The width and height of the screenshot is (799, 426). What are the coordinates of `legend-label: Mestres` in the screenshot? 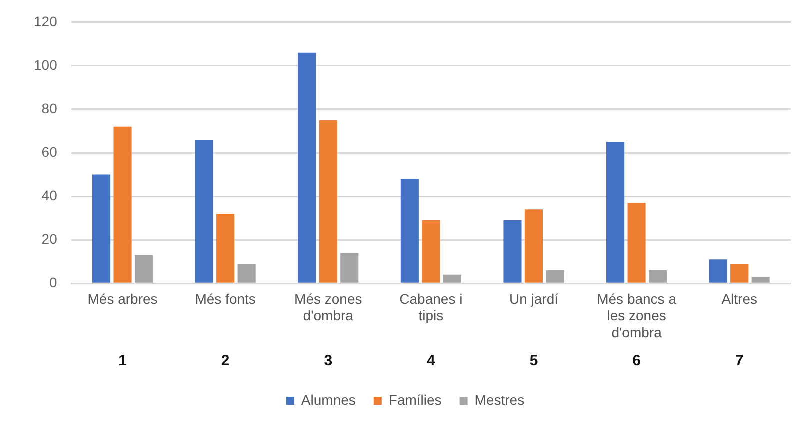 It's located at (499, 400).